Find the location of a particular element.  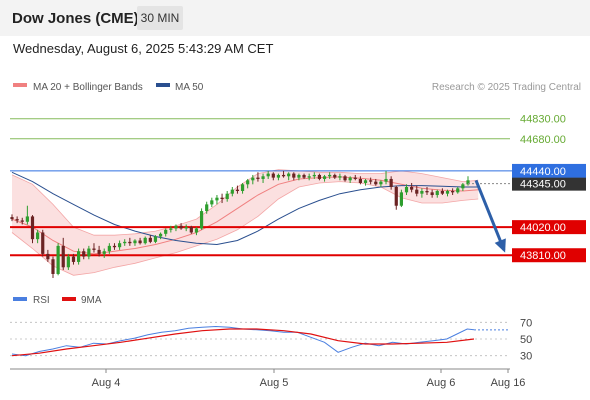

ma20-legend-swatch is located at coordinates (20, 85).